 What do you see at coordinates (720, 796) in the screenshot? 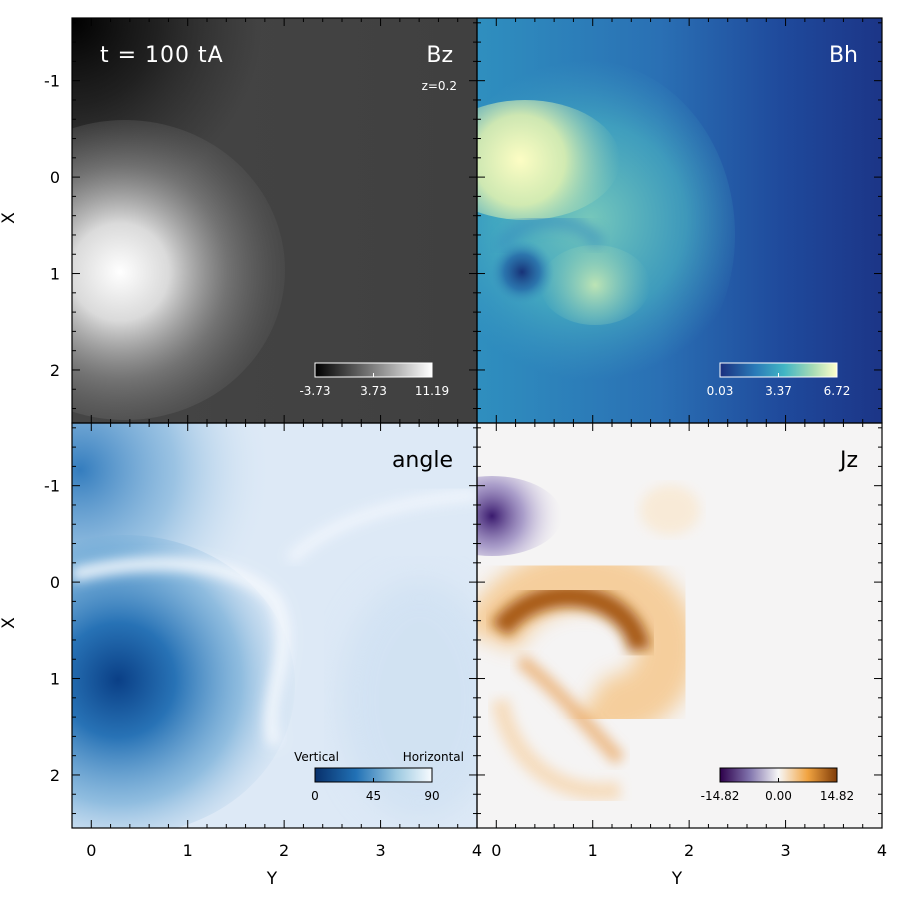
I see `colorbar-tick-label: -14.82` at bounding box center [720, 796].